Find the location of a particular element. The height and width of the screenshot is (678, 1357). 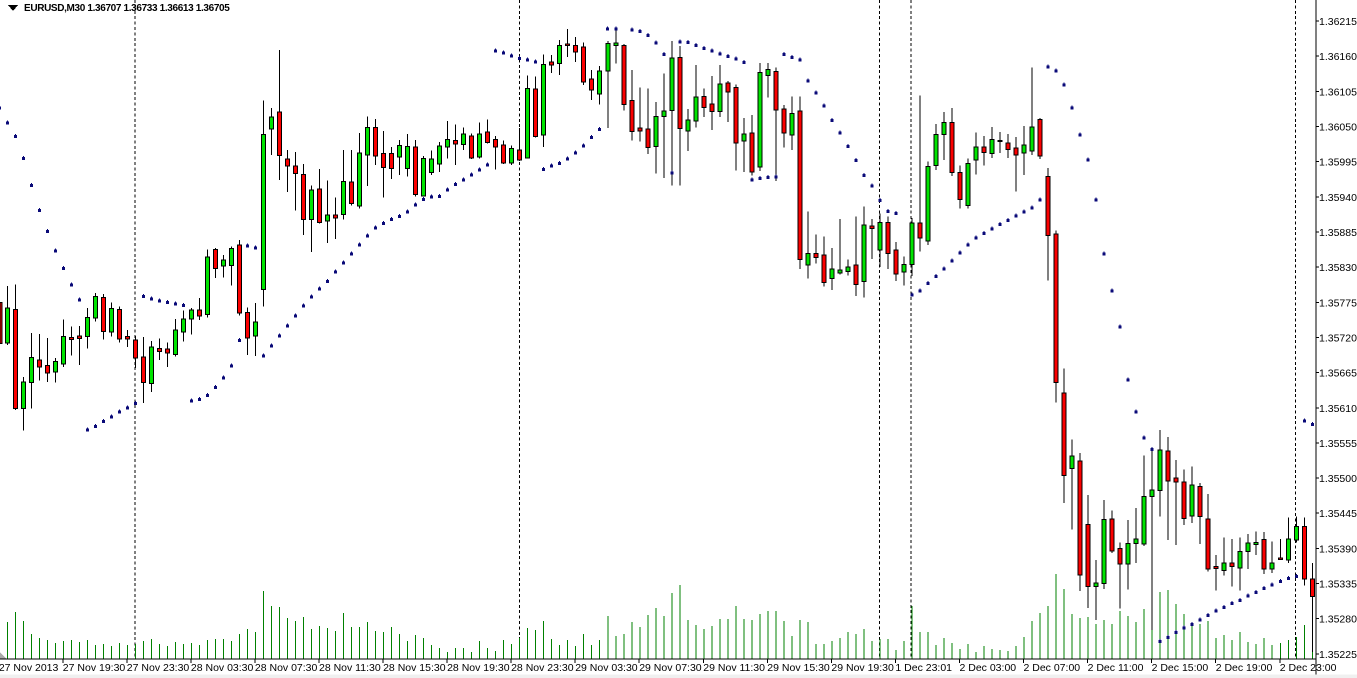

svg-text: 1 Dec 23:01 is located at coordinates (923, 668).